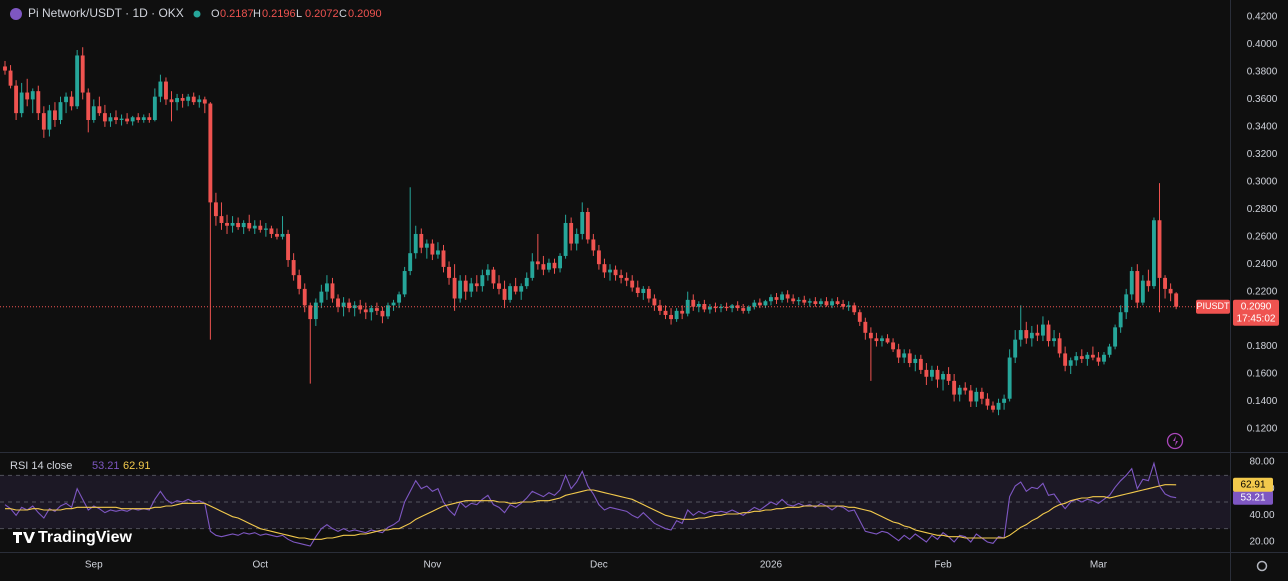 The image size is (1288, 581). Describe the element at coordinates (1262, 181) in the screenshot. I see `y-tick-label: 0.3000` at that location.